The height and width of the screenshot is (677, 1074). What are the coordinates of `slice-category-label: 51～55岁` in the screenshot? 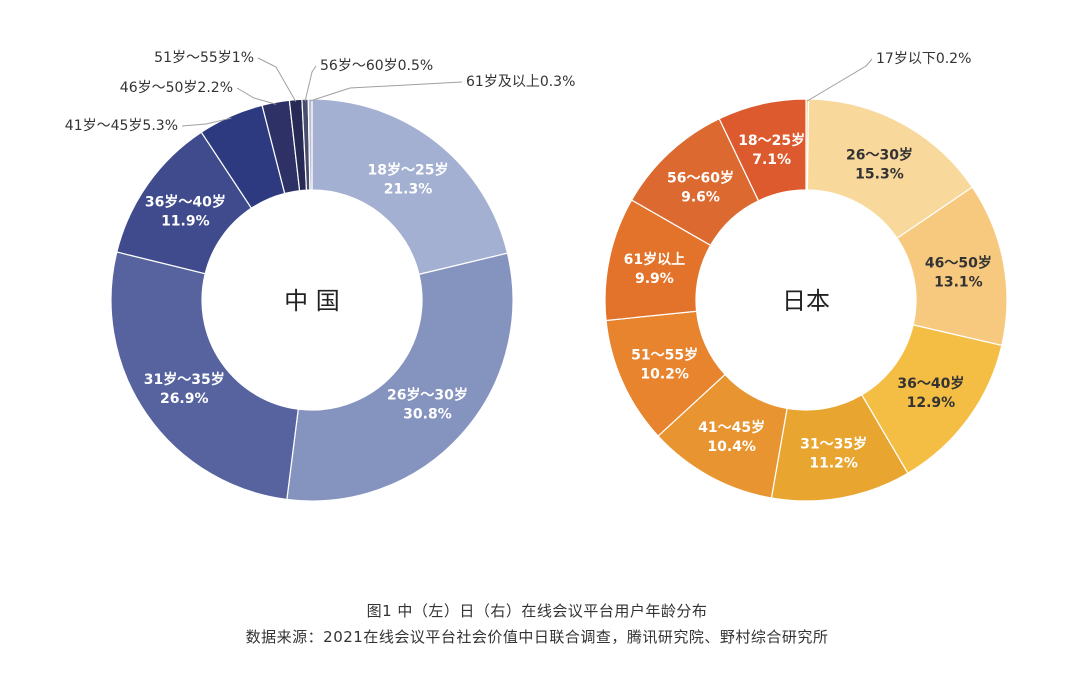 It's located at (664, 355).